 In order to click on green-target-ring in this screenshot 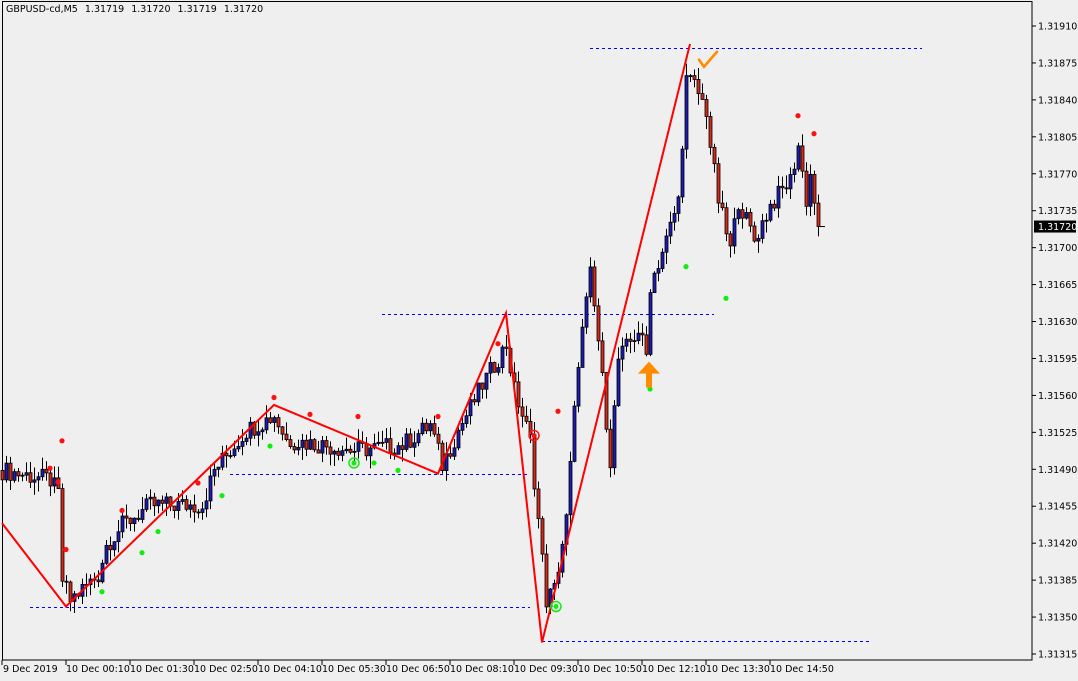, I will do `click(556, 606)`.